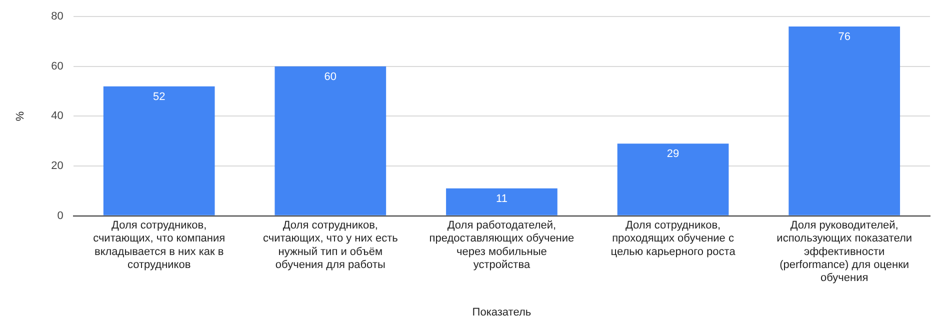 This screenshot has height=327, width=940. I want to click on y-tick-label: 60, so click(57, 66).